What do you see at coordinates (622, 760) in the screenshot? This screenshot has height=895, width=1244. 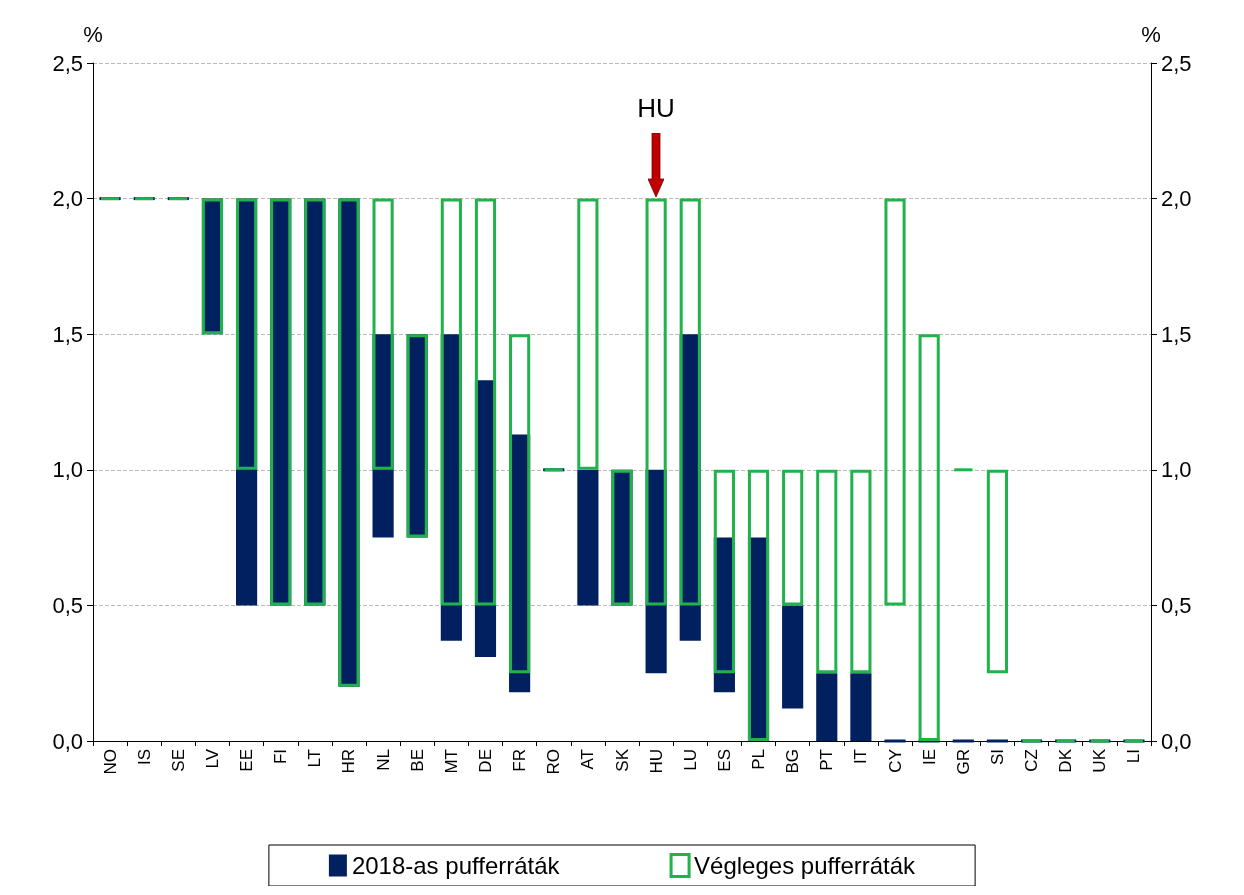 I see `x-tick-label: SK` at bounding box center [622, 760].